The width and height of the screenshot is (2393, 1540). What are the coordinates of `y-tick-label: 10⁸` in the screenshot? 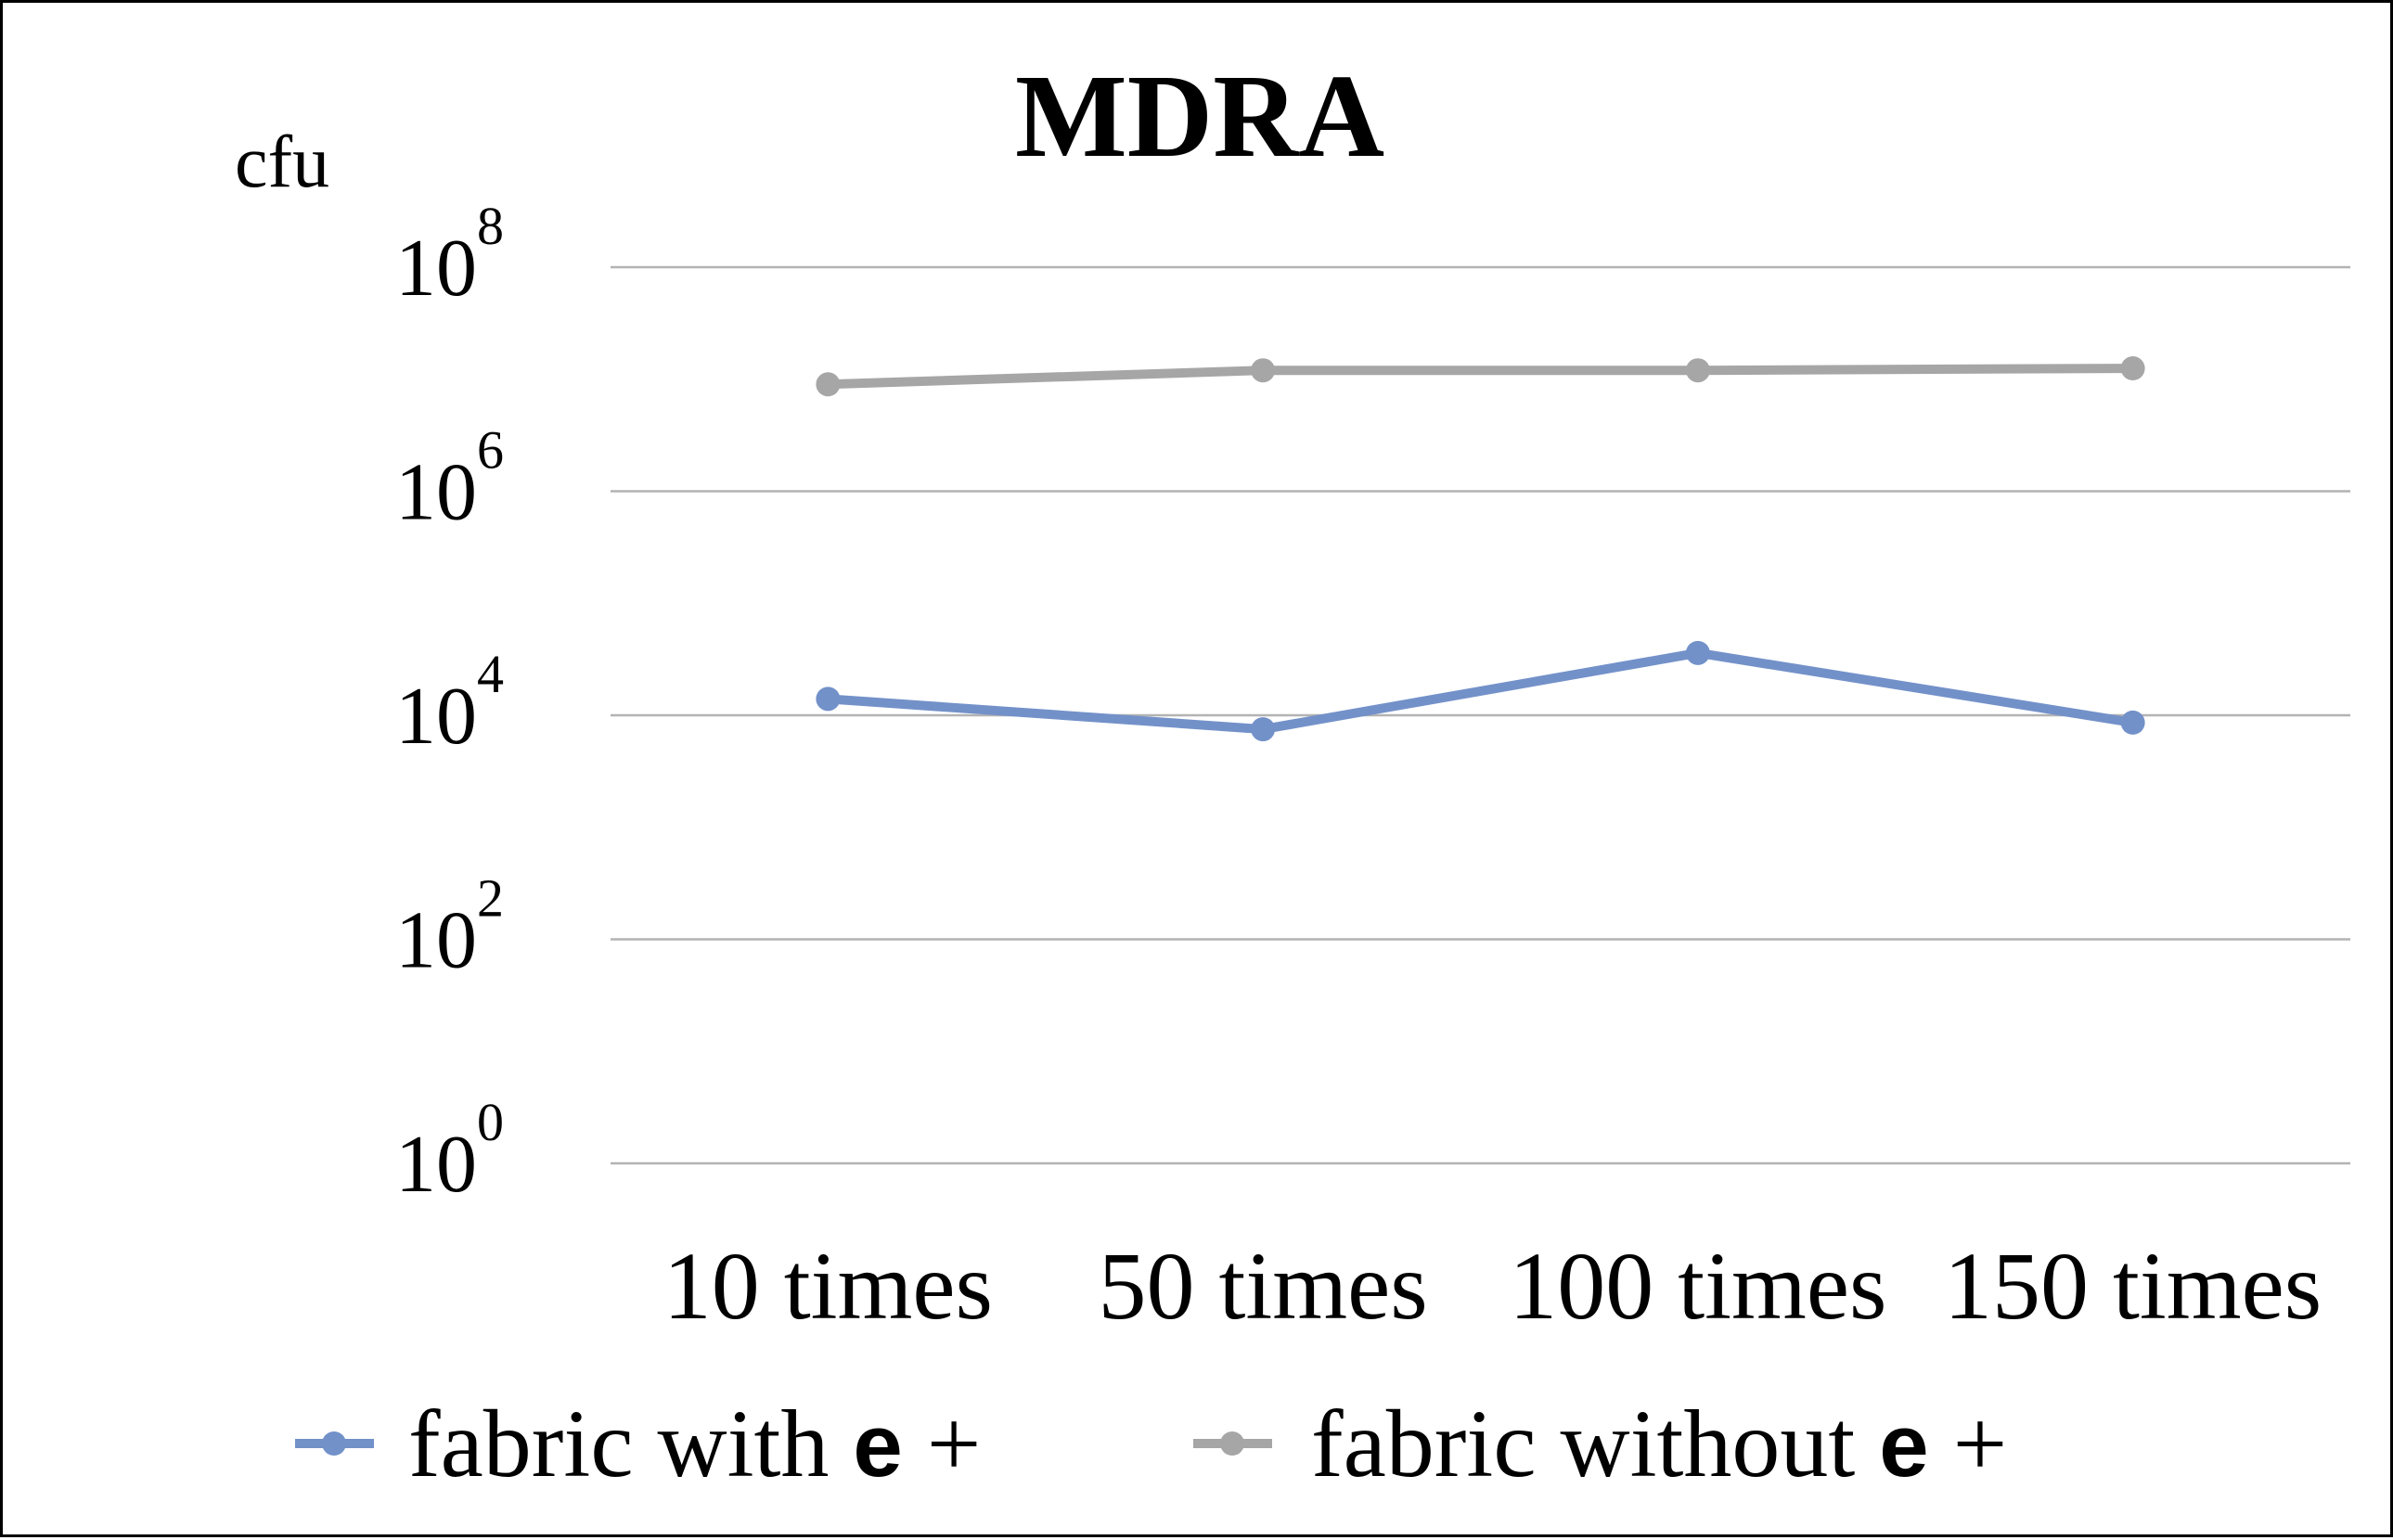 It's located at (449, 255).